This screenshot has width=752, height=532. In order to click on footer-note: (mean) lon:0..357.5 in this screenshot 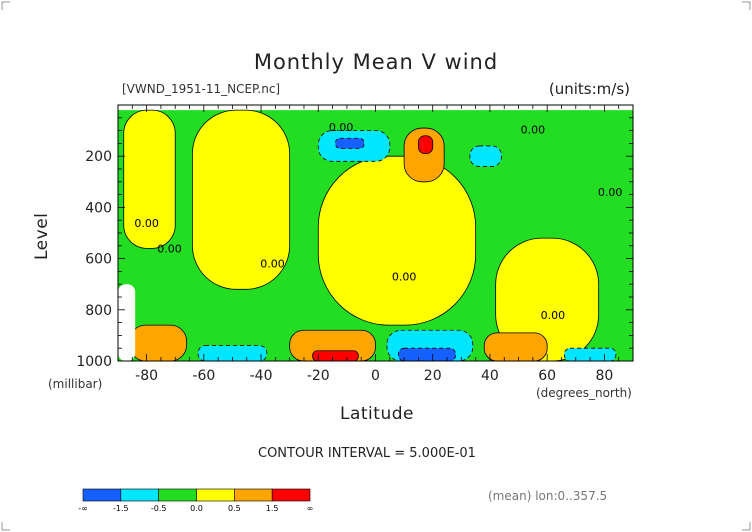, I will do `click(548, 496)`.